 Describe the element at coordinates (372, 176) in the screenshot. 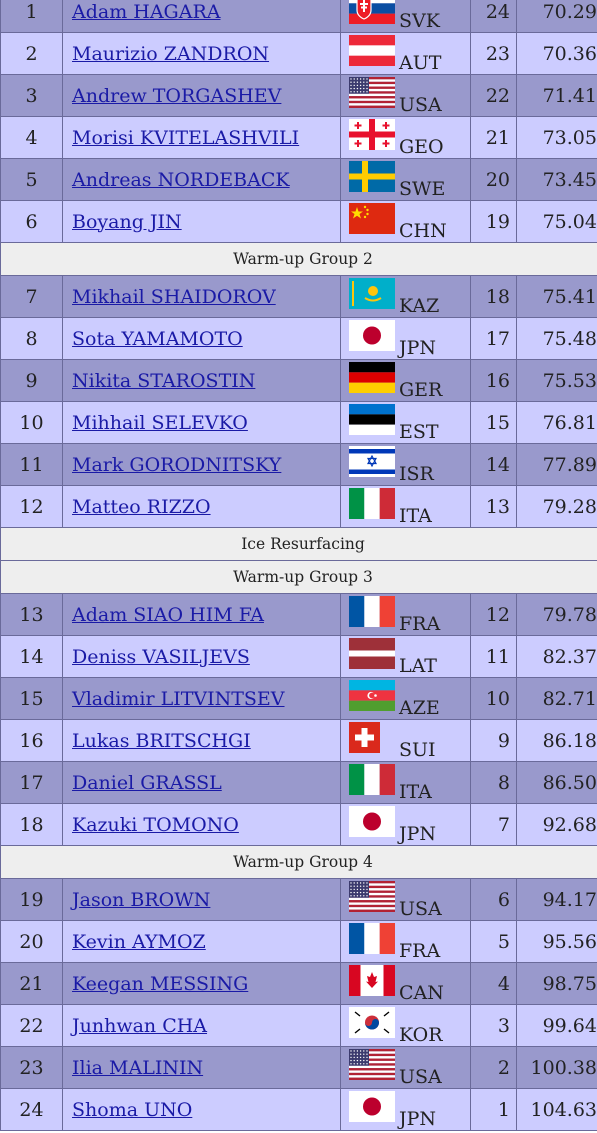

I see `swe-flag-icon` at that location.